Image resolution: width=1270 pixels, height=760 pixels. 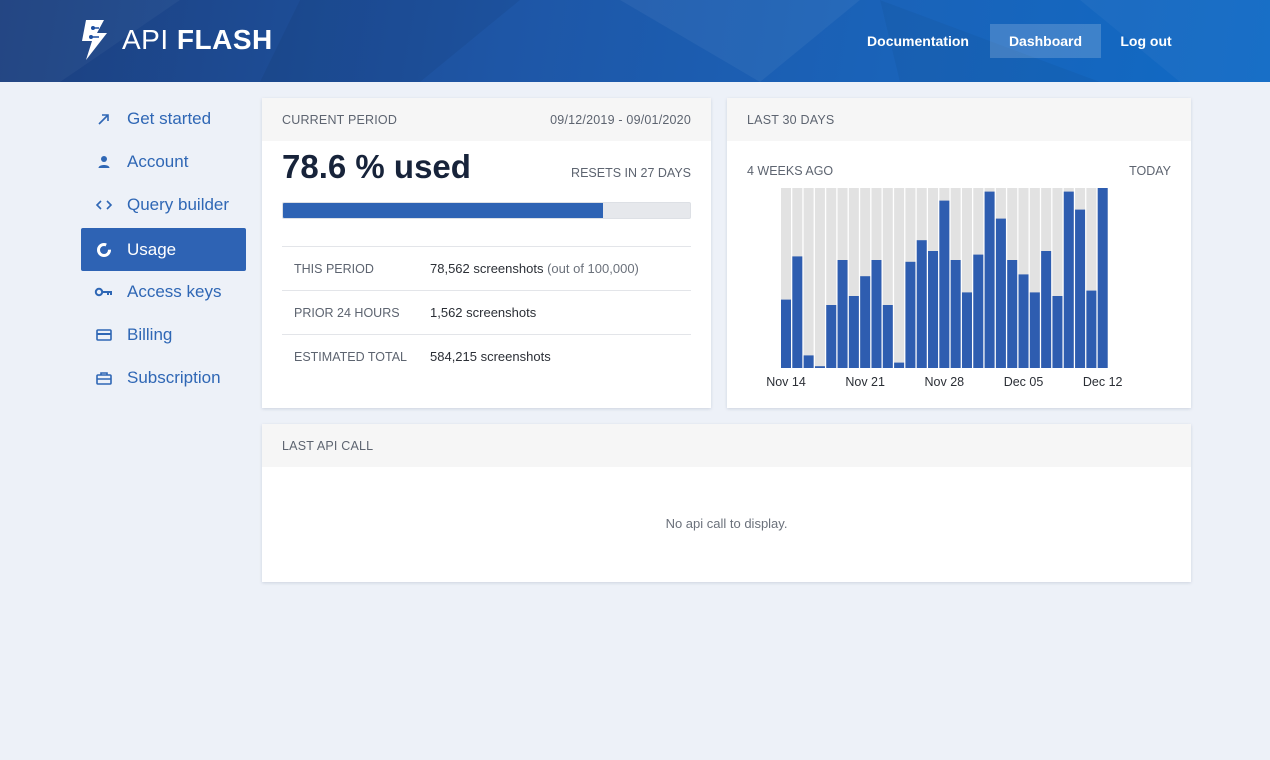 What do you see at coordinates (1146, 41) in the screenshot?
I see `nav-log-out: Log out` at bounding box center [1146, 41].